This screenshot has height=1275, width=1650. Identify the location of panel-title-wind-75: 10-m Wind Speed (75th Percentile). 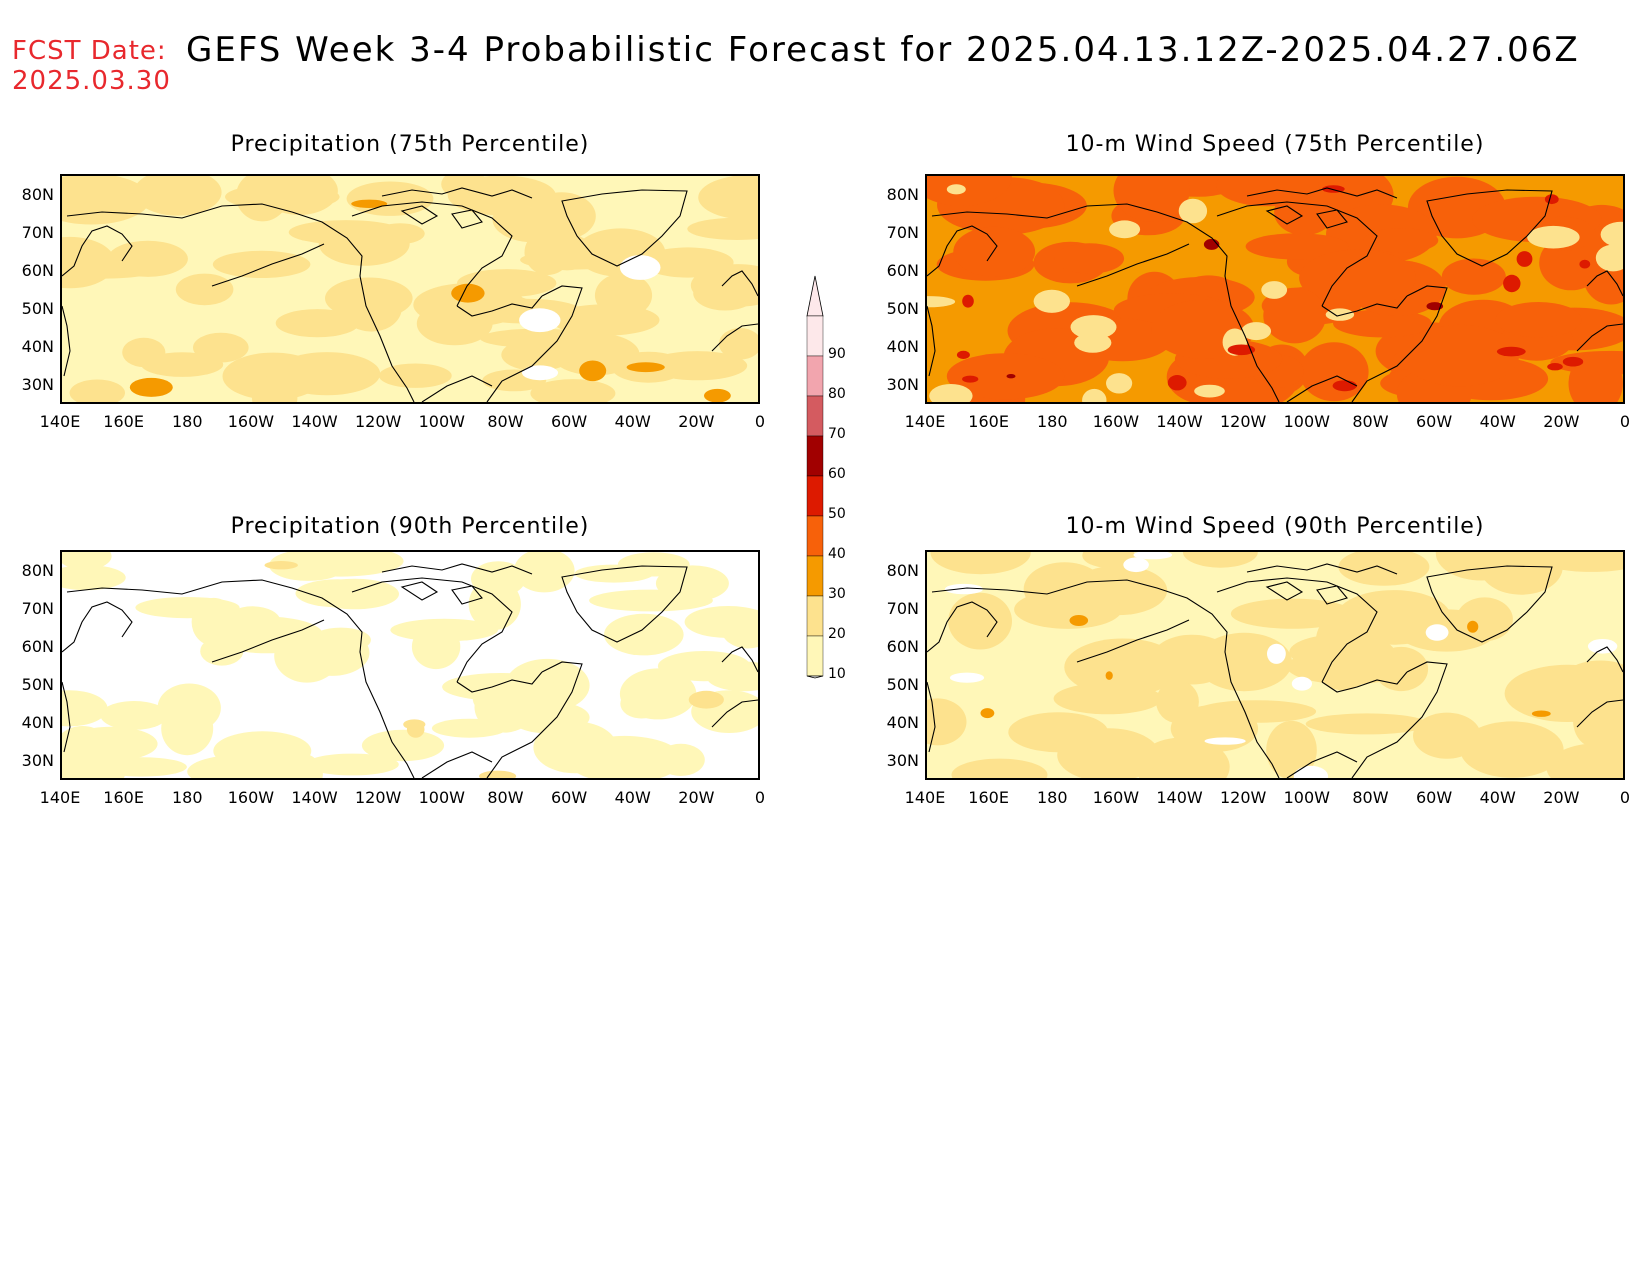
(1275, 144).